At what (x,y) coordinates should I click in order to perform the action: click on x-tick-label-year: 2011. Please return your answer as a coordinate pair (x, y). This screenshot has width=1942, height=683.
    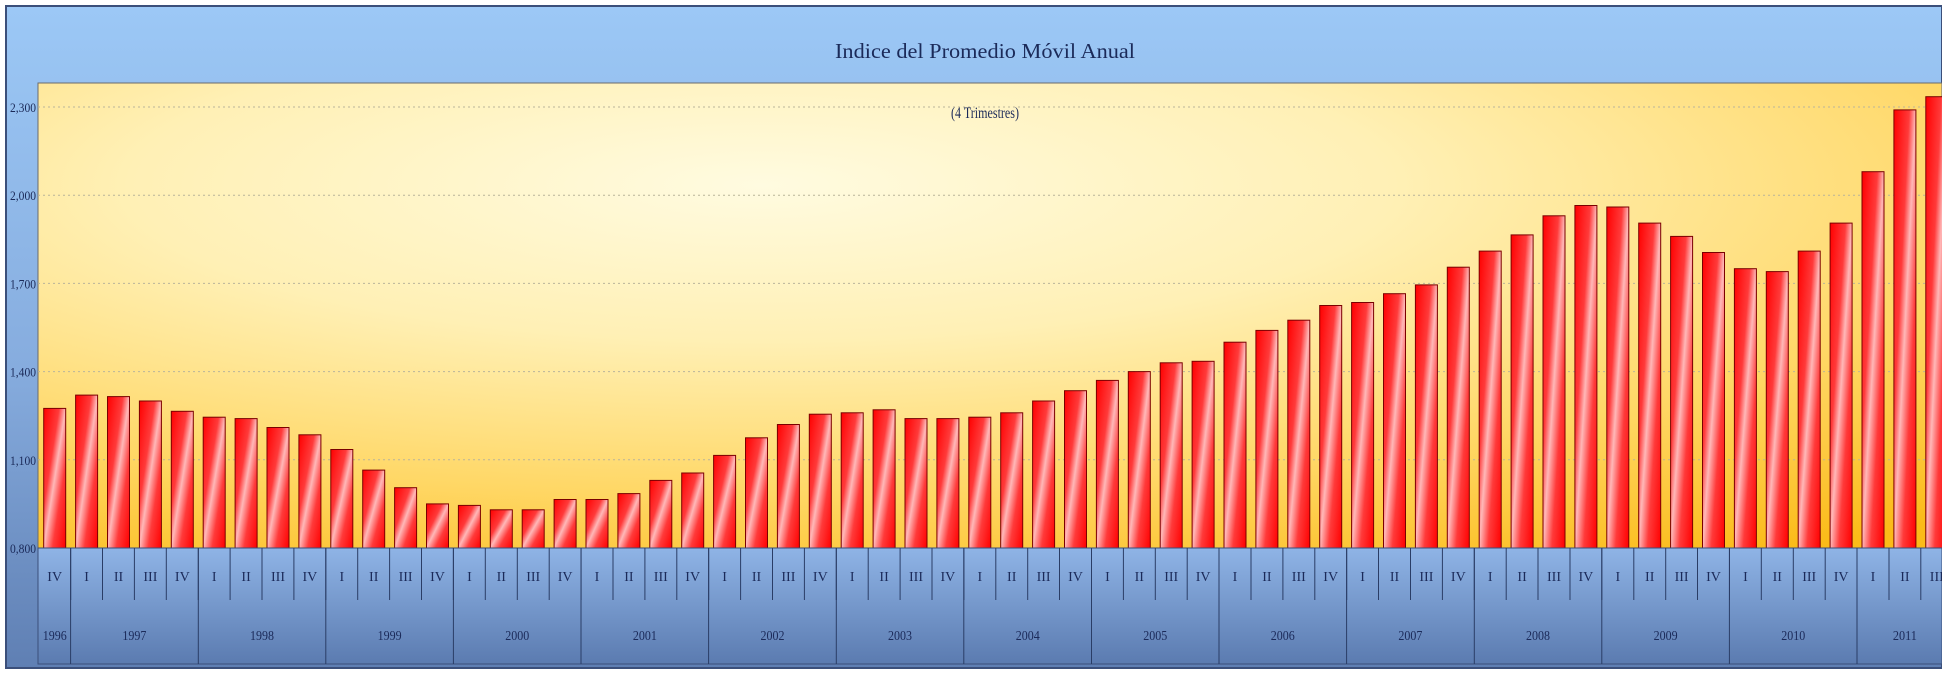
    Looking at the image, I should click on (1905, 636).